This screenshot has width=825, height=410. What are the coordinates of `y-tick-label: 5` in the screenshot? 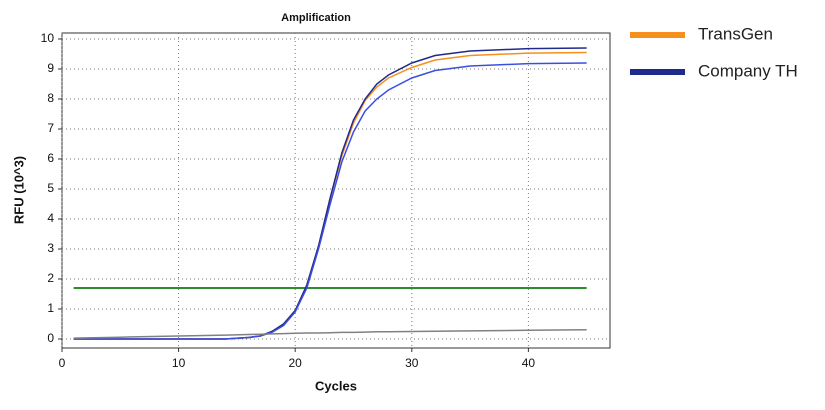 It's located at (50, 188).